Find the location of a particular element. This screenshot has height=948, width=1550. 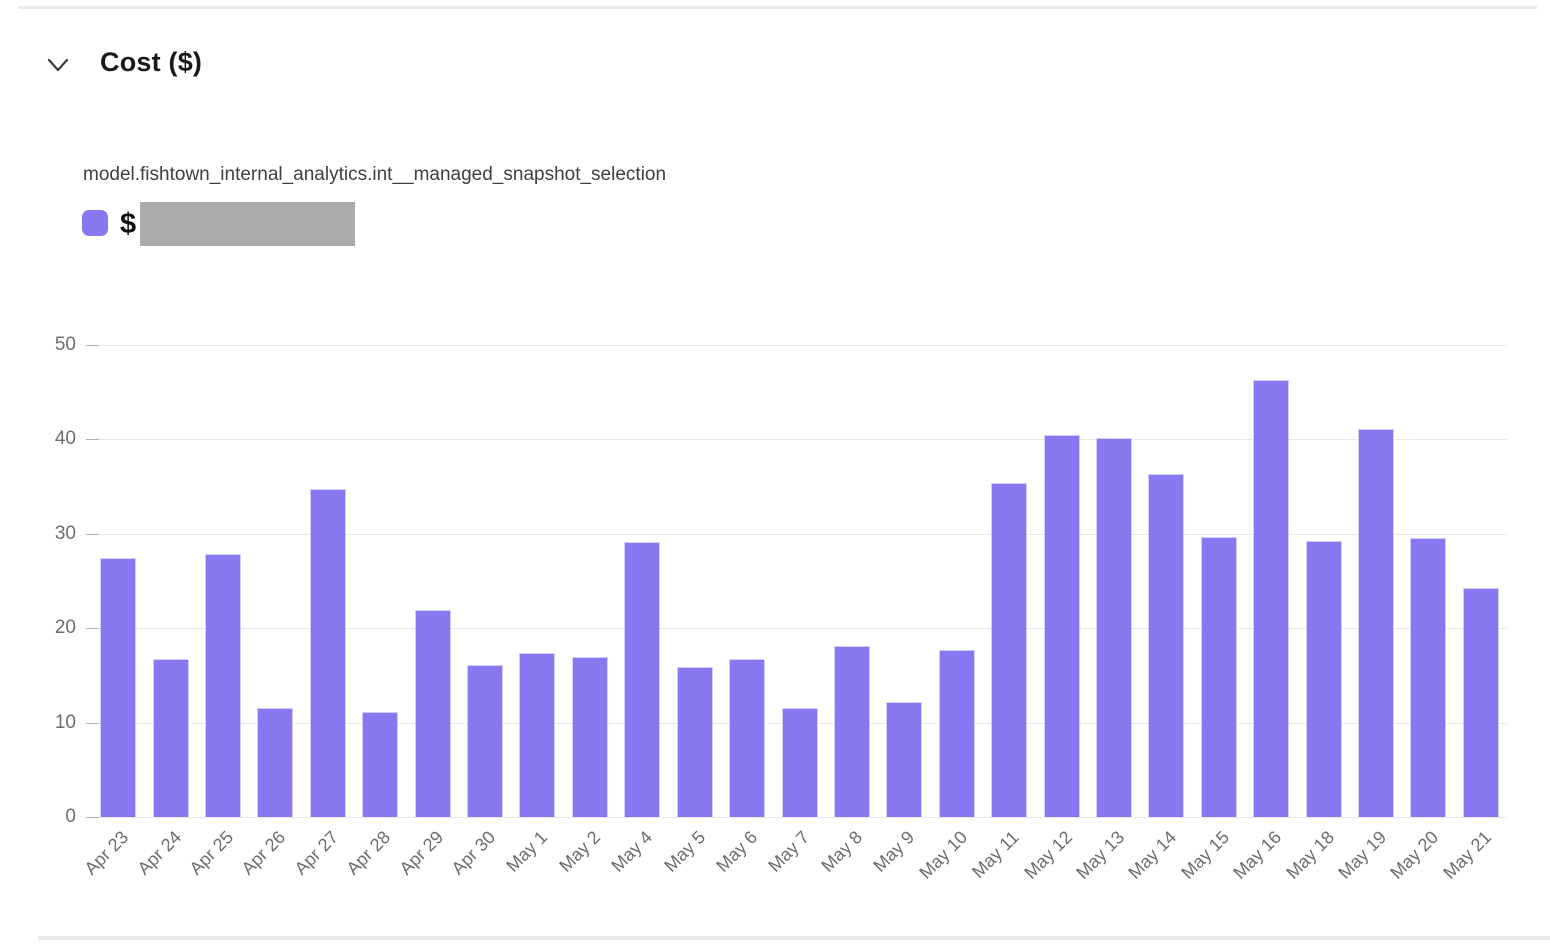

x-axis-label: May 8 is located at coordinates (842, 851).